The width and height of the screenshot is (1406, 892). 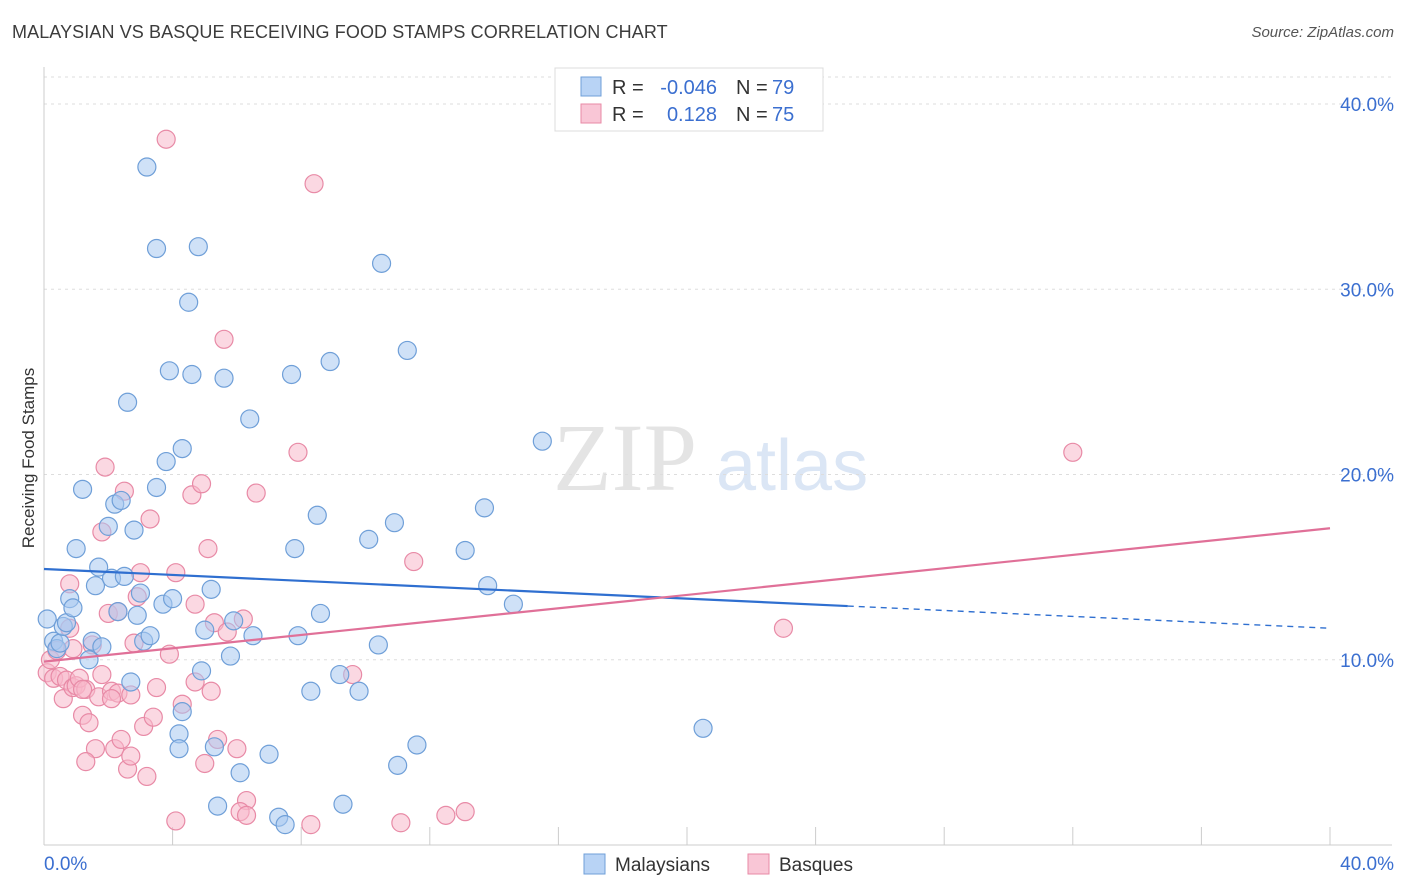 What do you see at coordinates (816, 865) in the screenshot?
I see `bottom-legend-label-basques: Basques` at bounding box center [816, 865].